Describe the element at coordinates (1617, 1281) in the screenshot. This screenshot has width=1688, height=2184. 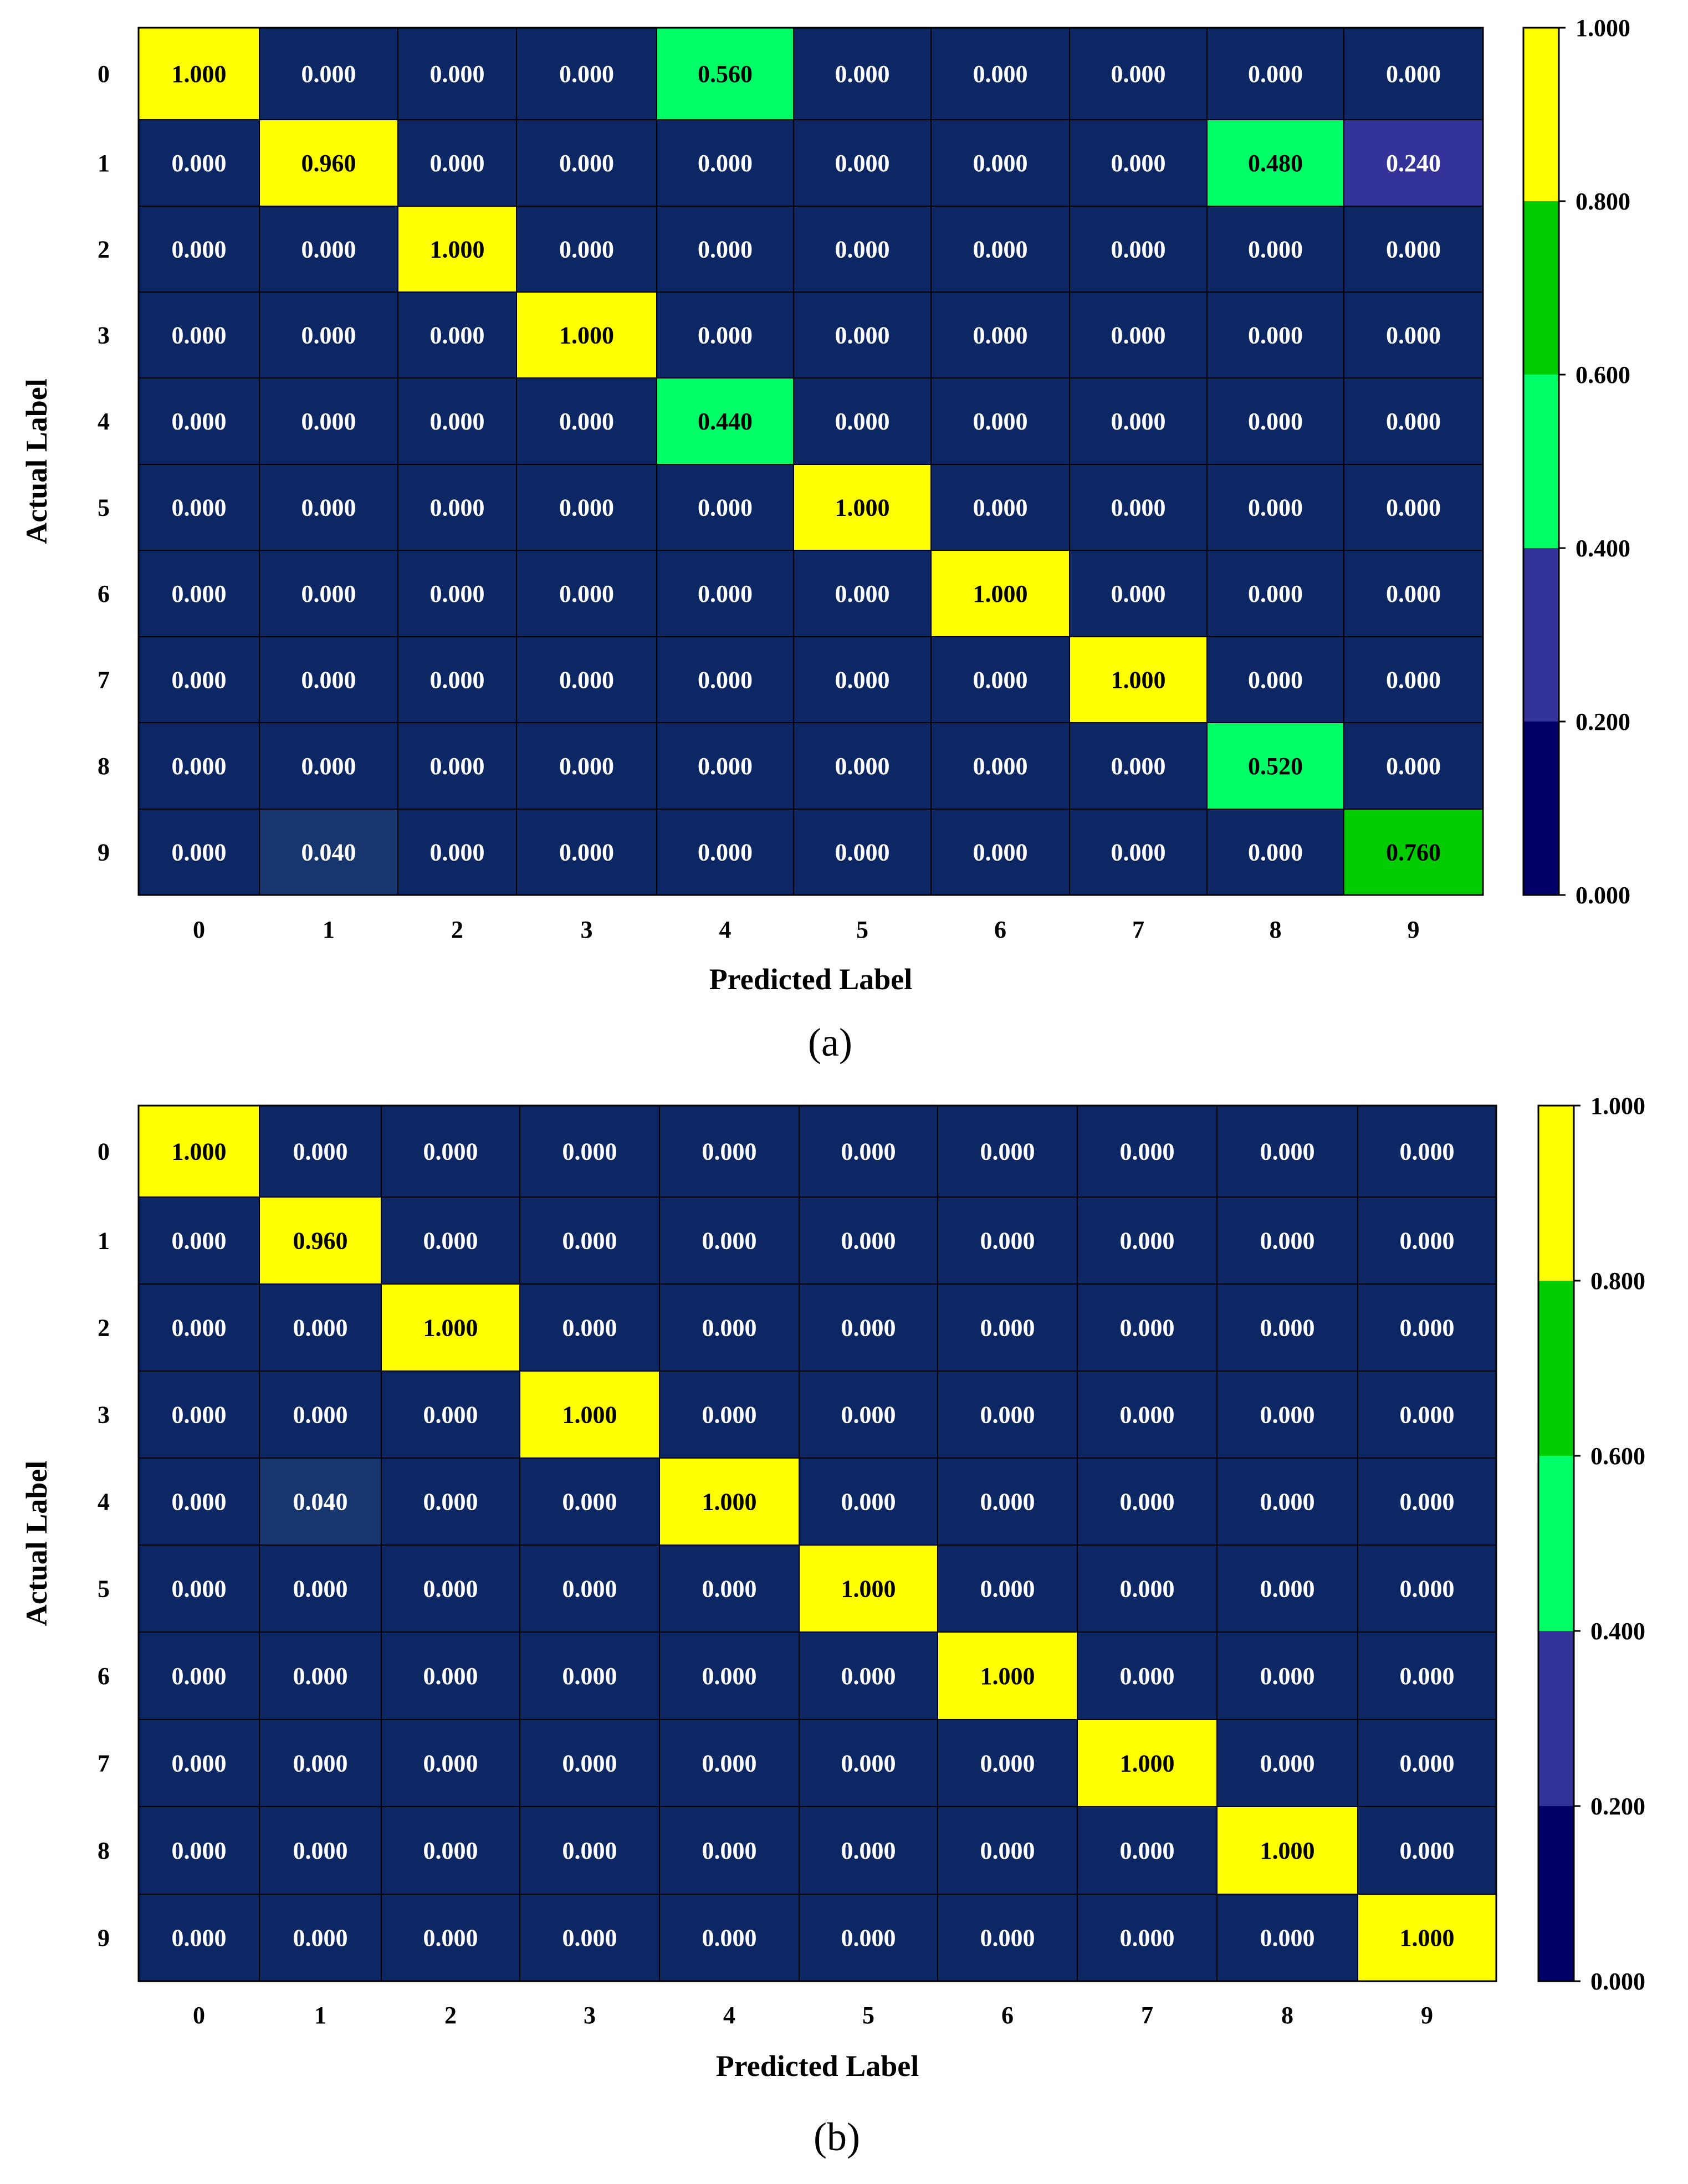
I see `colorbar-tick-label: 0.800` at that location.